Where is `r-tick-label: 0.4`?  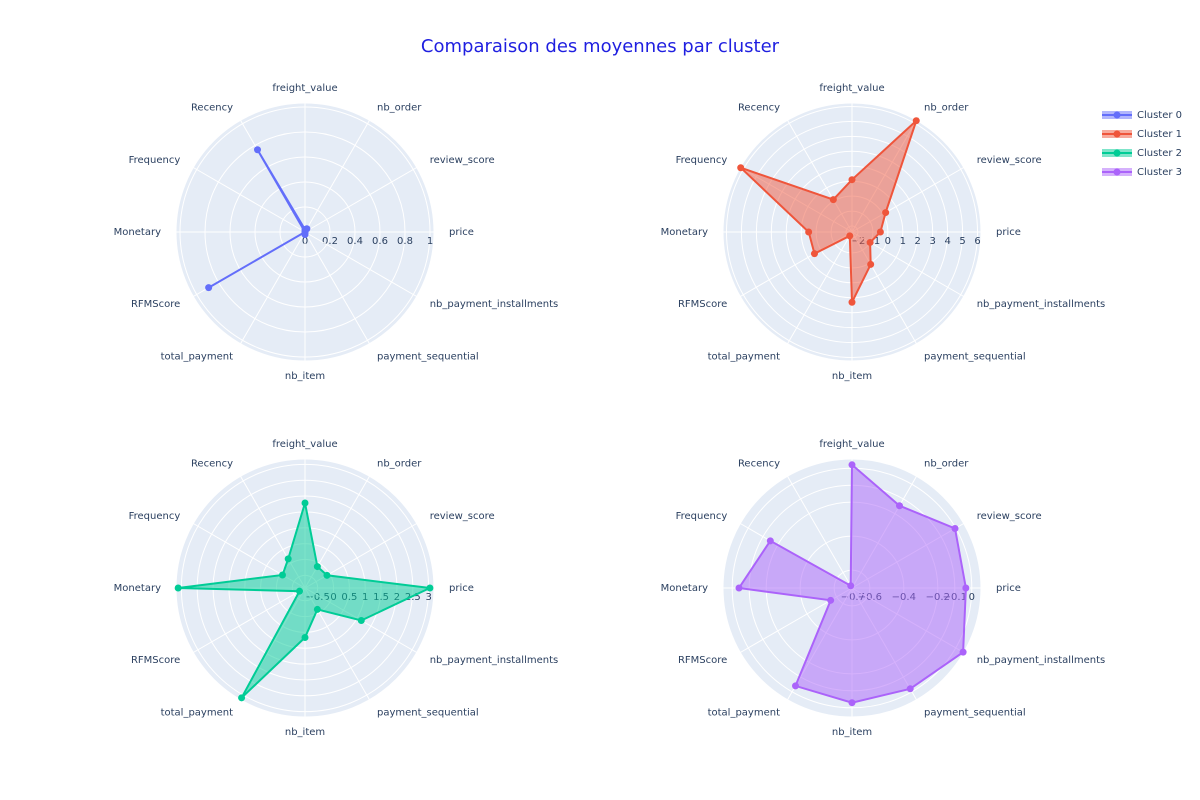
r-tick-label: 0.4 is located at coordinates (355, 241).